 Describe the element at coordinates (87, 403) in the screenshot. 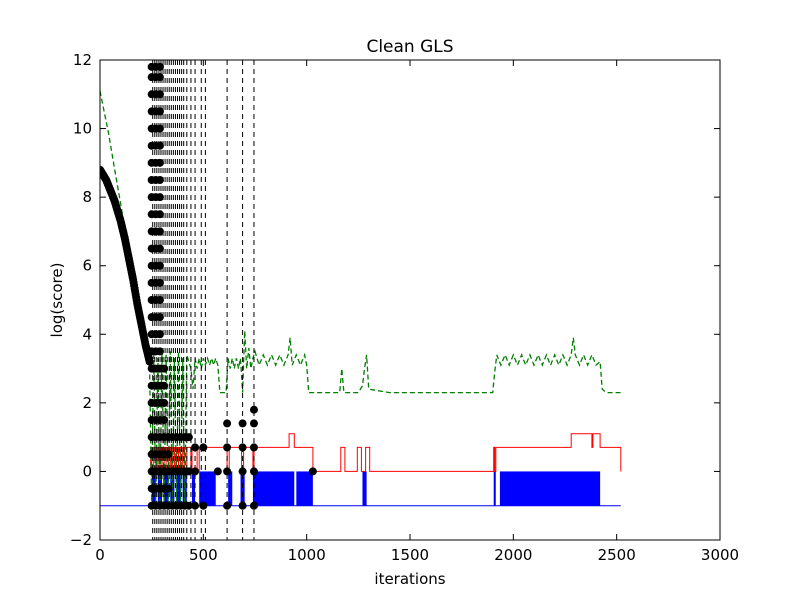

I see `y-tick-label-2: 2` at that location.